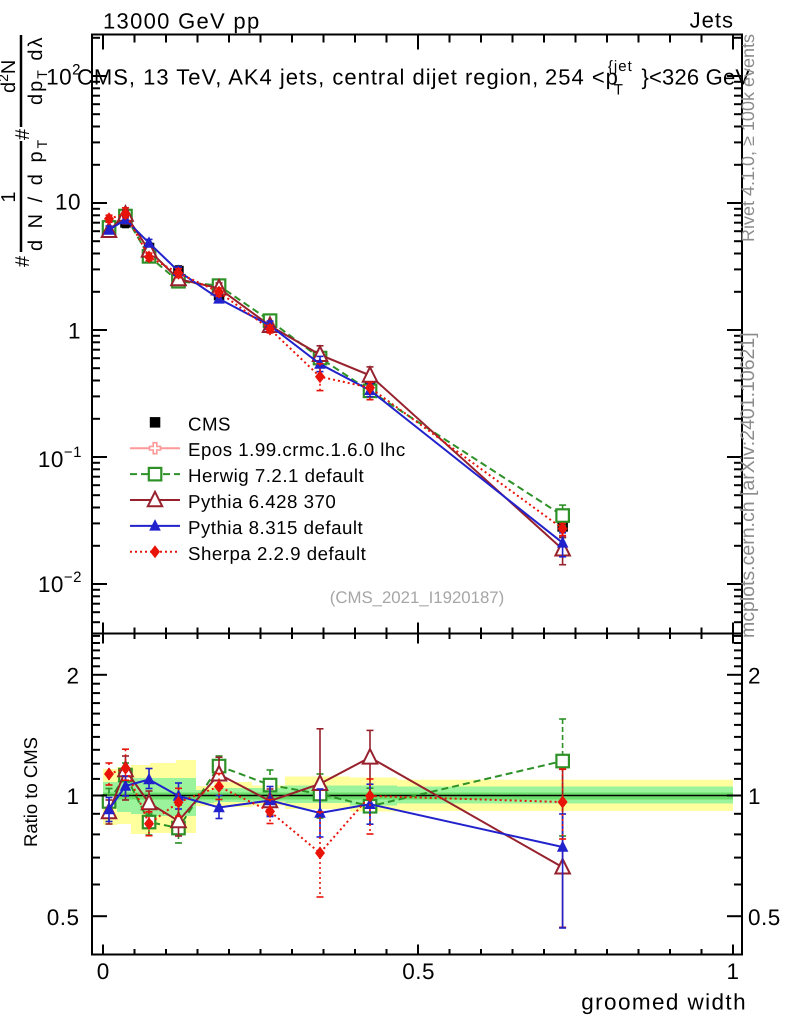 Image resolution: width=786 pixels, height=1029 pixels. Describe the element at coordinates (276, 527) in the screenshot. I see `svg-text: Pythia 8.315 default` at that location.